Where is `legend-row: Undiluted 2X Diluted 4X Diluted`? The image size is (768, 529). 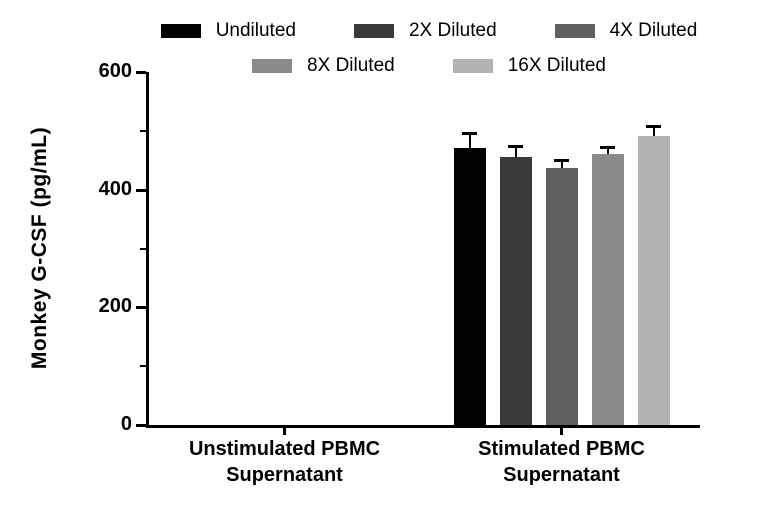
legend-row: Undiluted 2X Diluted 4X Diluted is located at coordinates (429, 31).